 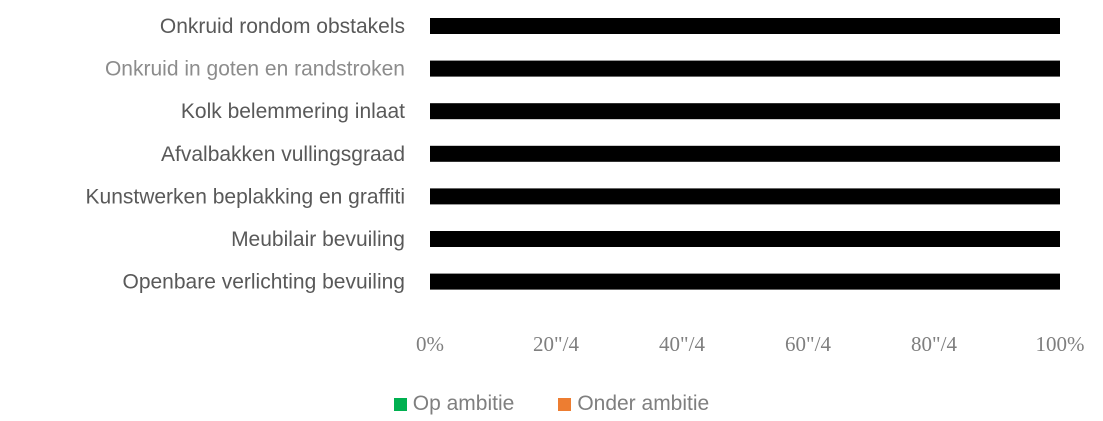 What do you see at coordinates (293, 111) in the screenshot?
I see `category-label: Kolk belemmering inlaat` at bounding box center [293, 111].